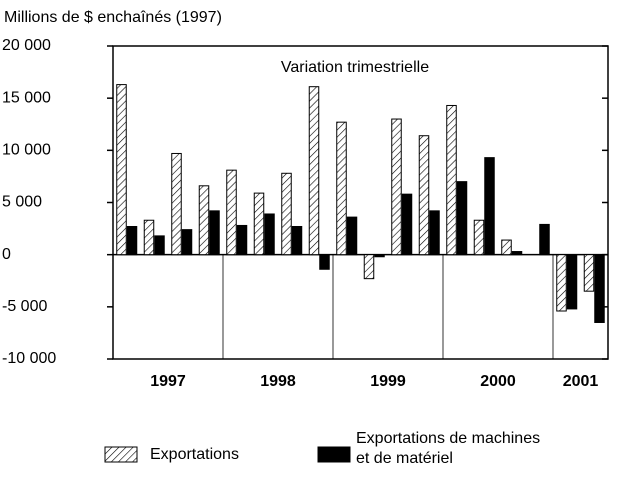 The width and height of the screenshot is (631, 477). I want to click on y-tick-label: 20 000, so click(26, 45).